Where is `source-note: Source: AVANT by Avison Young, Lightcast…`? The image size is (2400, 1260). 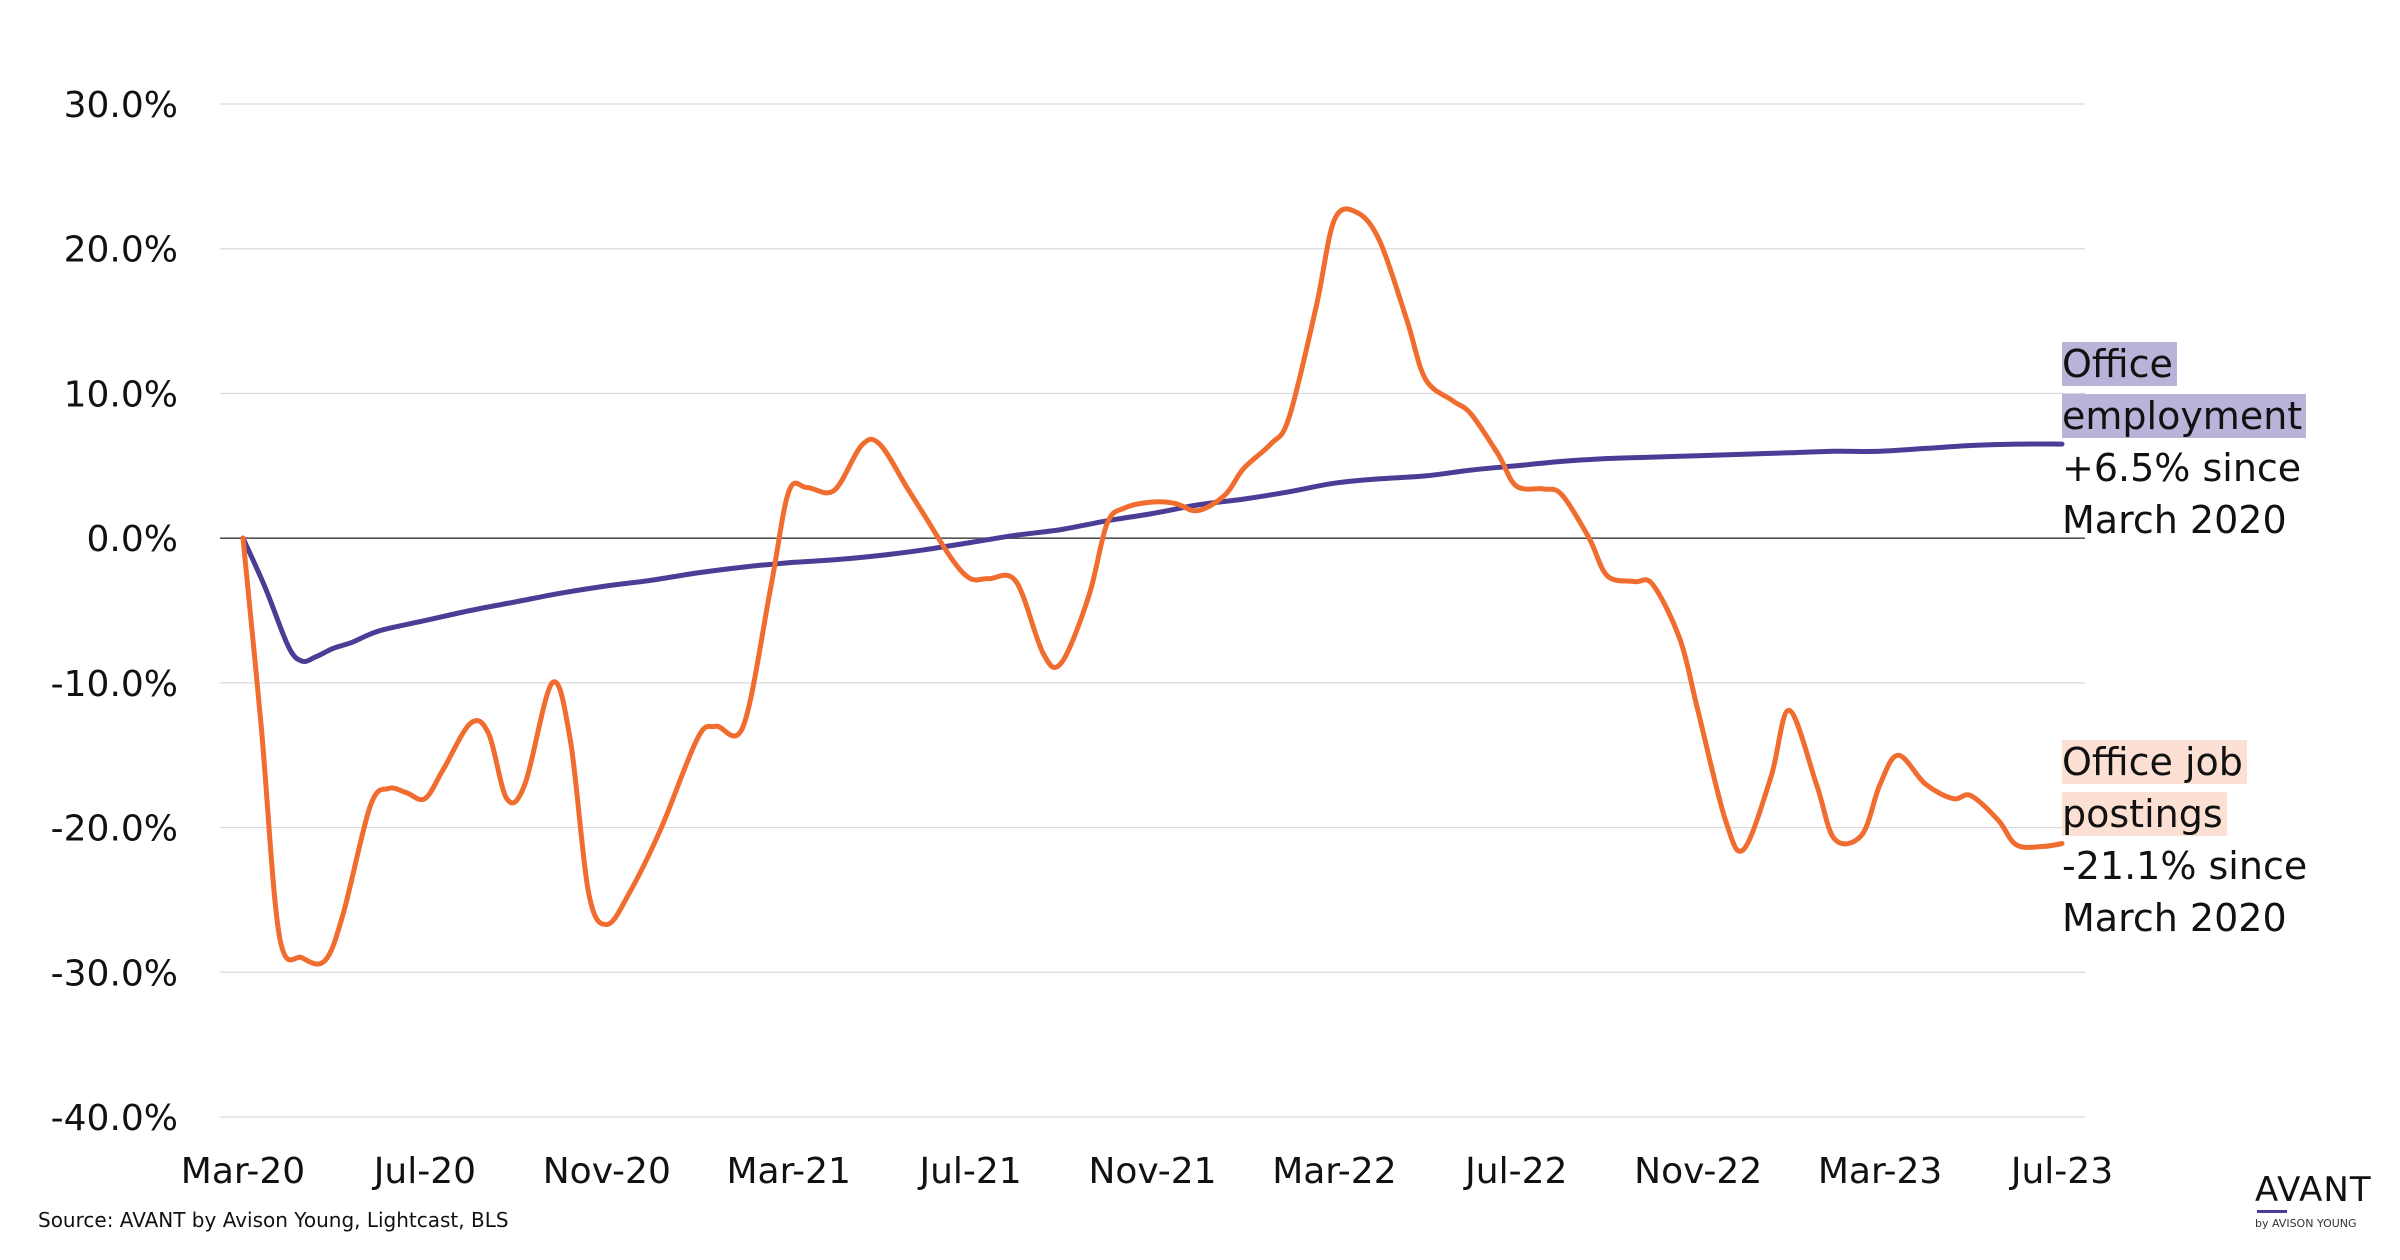
source-note: Source: AVANT by Avison Young, Lightcast… is located at coordinates (273, 1220).